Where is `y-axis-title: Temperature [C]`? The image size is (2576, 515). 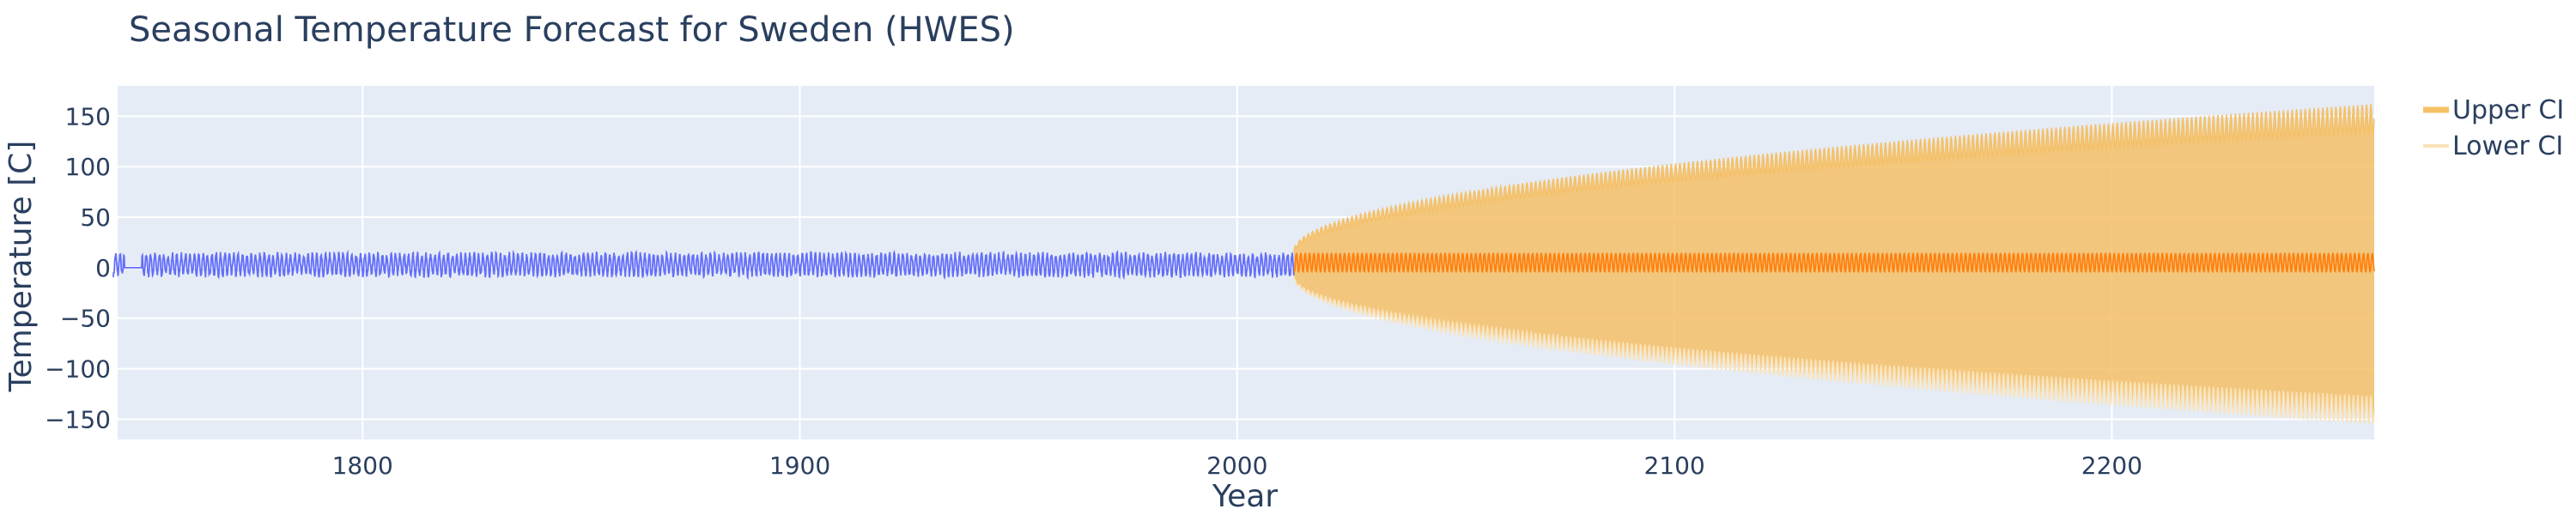
y-axis-title: Temperature [C] is located at coordinates (21, 267).